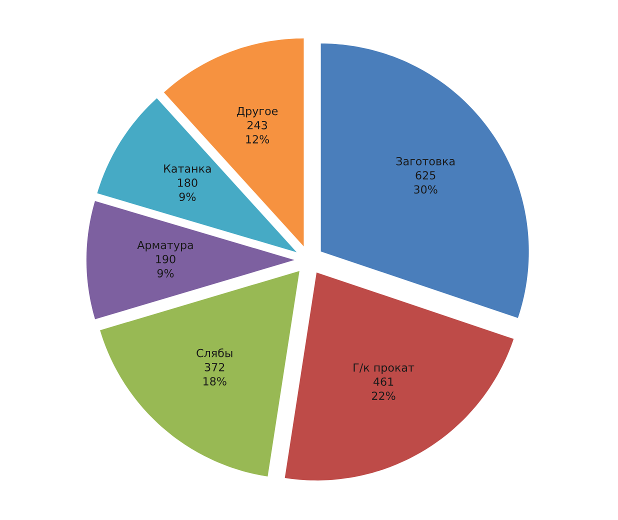 This screenshot has width=618, height=520. I want to click on slice-label: Другое, so click(257, 112).